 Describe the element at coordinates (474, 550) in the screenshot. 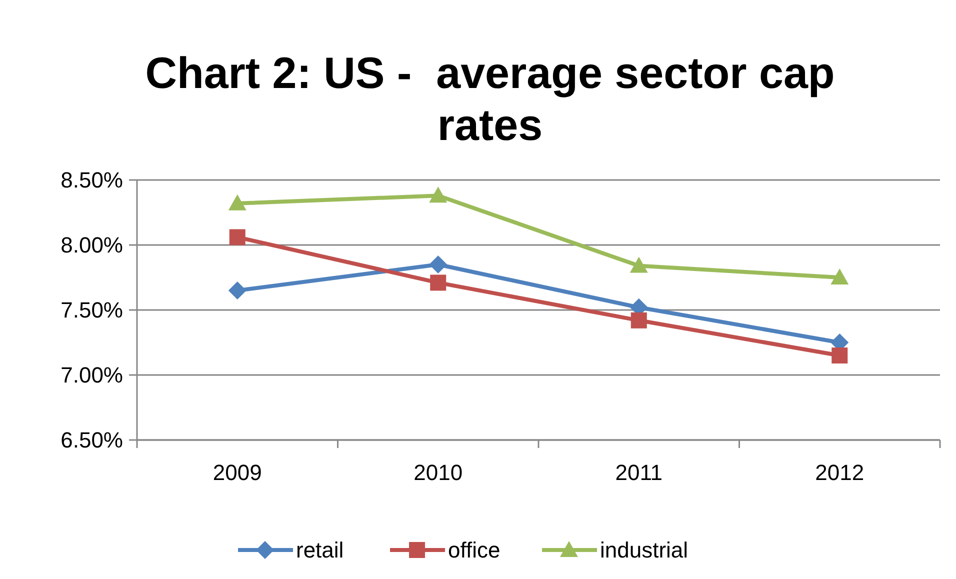

I see `legend-label: office` at that location.